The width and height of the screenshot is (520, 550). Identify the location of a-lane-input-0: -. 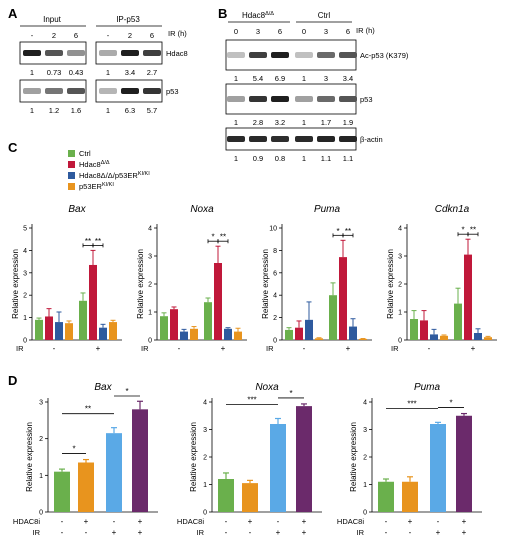
(32, 35).